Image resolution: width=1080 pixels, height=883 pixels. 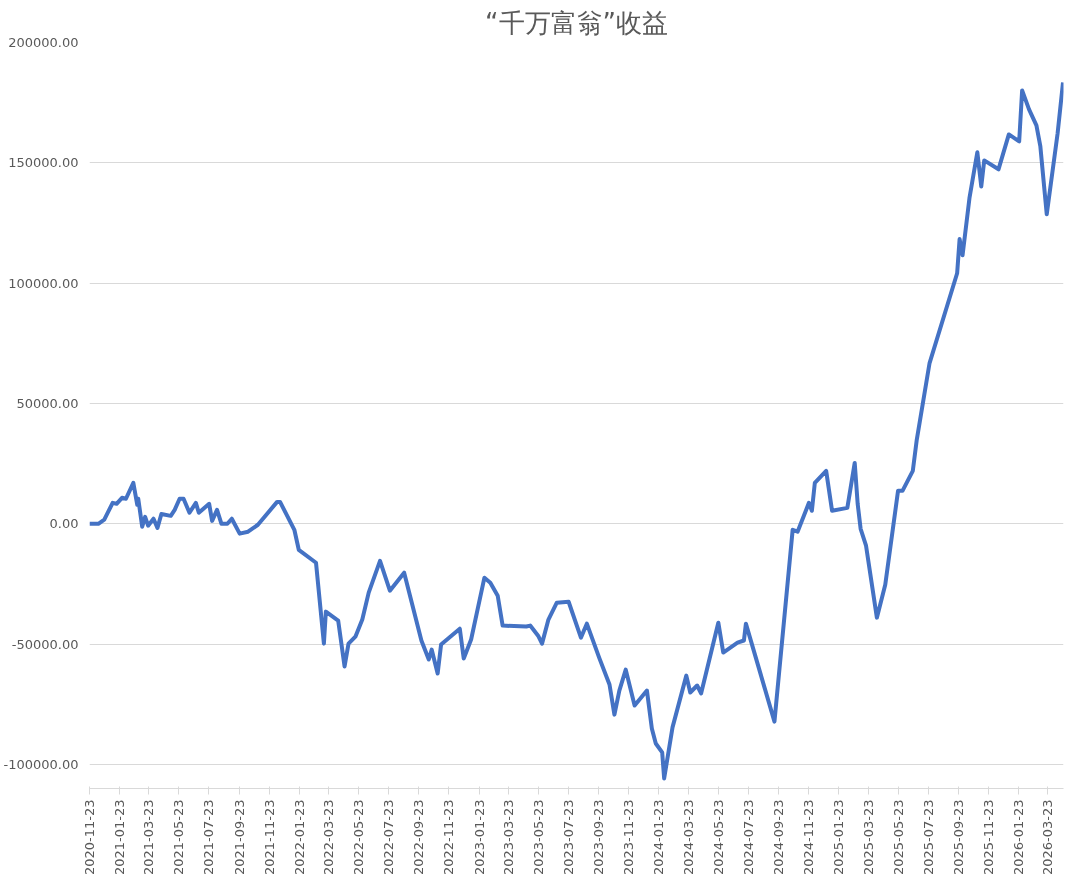 What do you see at coordinates (568, 837) in the screenshot?
I see `x-tick-label: 2023-07-23` at bounding box center [568, 837].